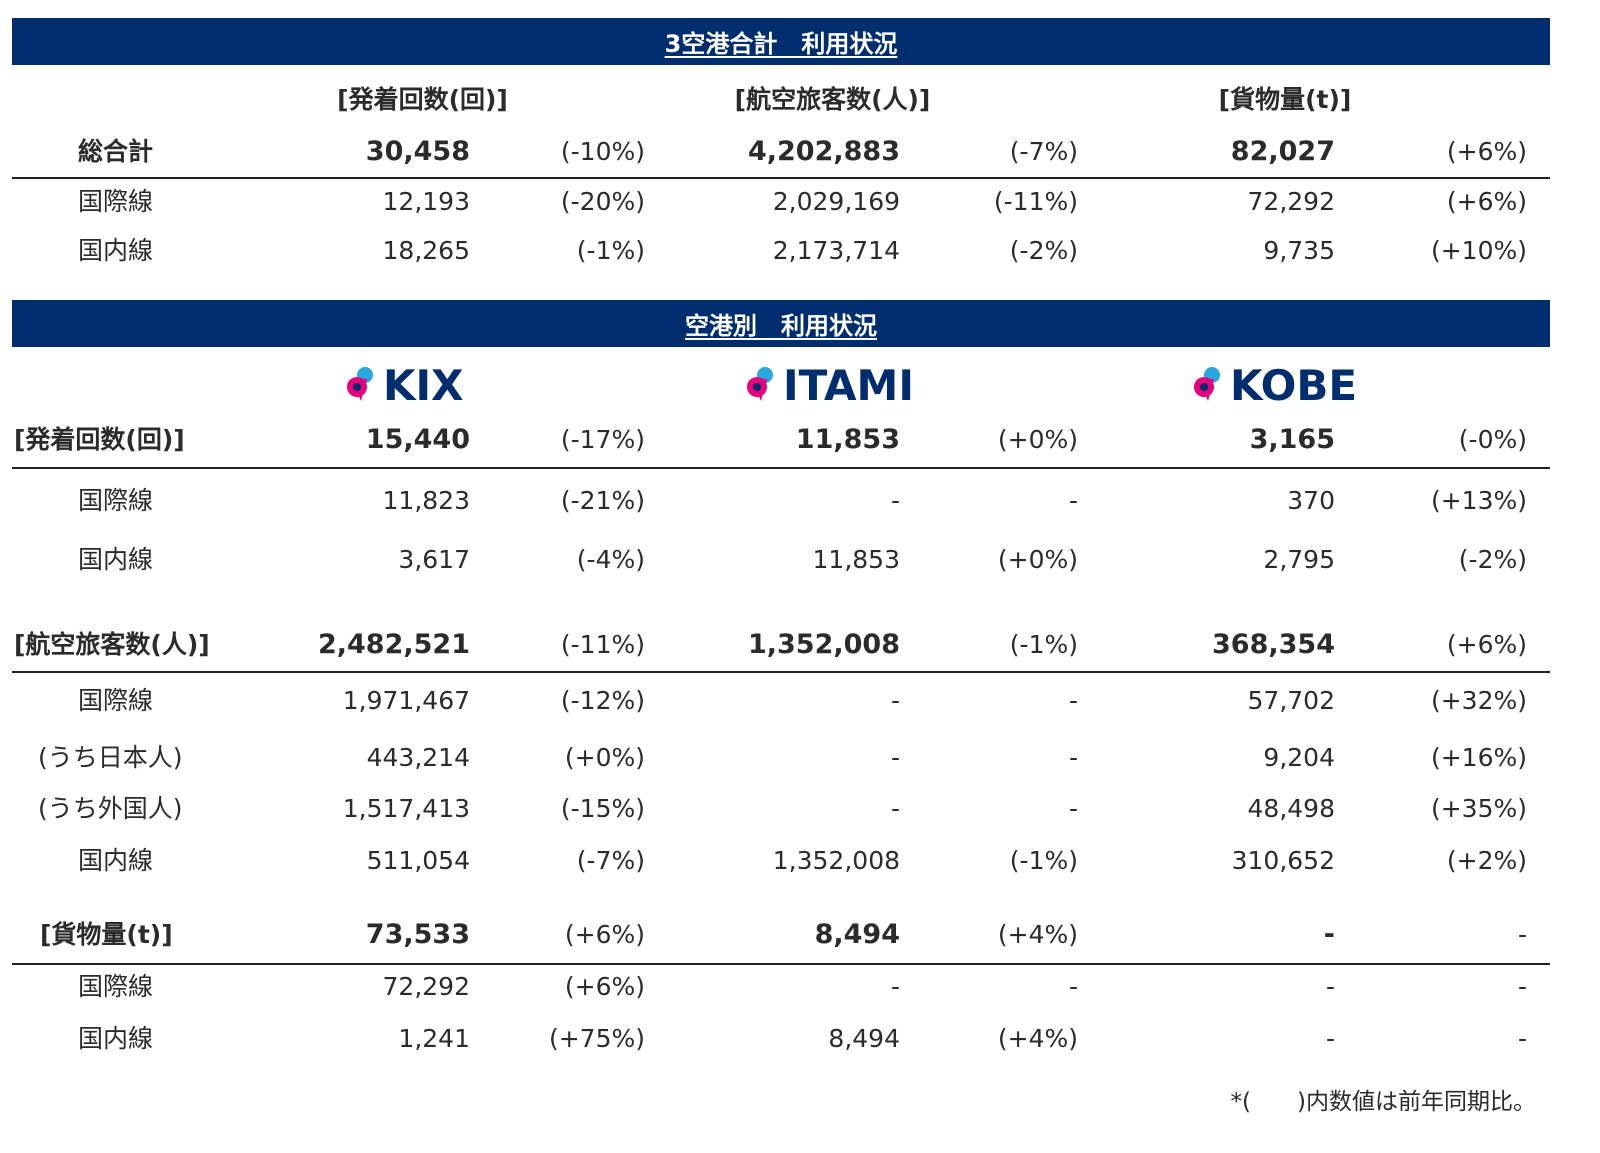 Image resolution: width=1600 pixels, height=1153 pixels. What do you see at coordinates (106, 934) in the screenshot?
I see `row-label: [貨物量(t)]` at bounding box center [106, 934].